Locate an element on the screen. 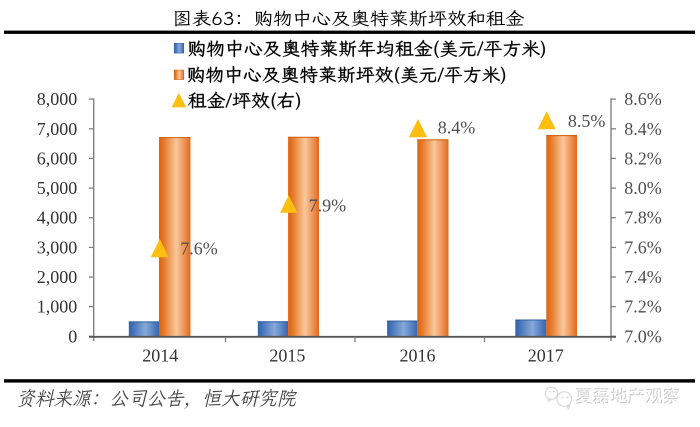  svg-text: 2017 is located at coordinates (546, 355).